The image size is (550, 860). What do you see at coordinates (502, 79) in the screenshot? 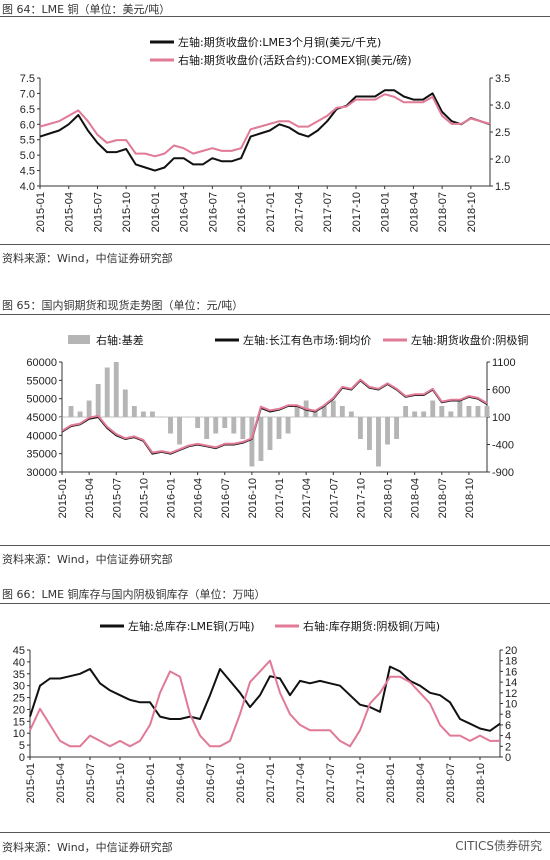
I see `right-tick-label: 3.5` at bounding box center [502, 79].